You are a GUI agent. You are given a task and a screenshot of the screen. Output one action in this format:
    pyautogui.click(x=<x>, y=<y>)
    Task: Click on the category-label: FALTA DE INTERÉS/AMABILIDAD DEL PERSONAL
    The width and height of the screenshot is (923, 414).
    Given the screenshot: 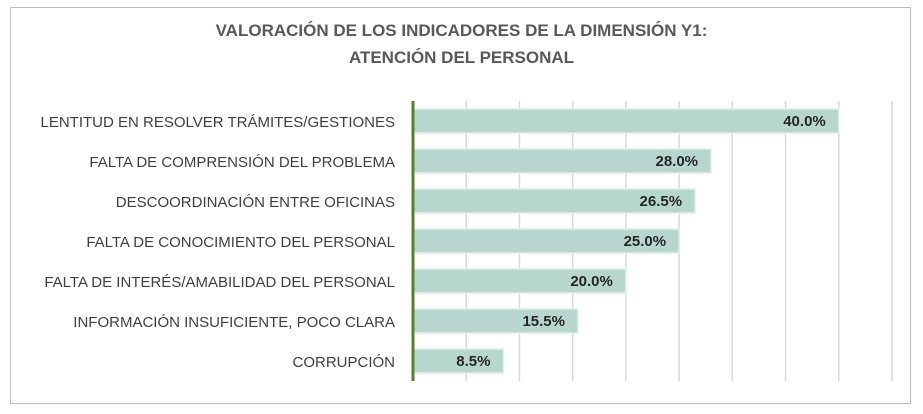 What is the action you would take?
    pyautogui.click(x=219, y=282)
    